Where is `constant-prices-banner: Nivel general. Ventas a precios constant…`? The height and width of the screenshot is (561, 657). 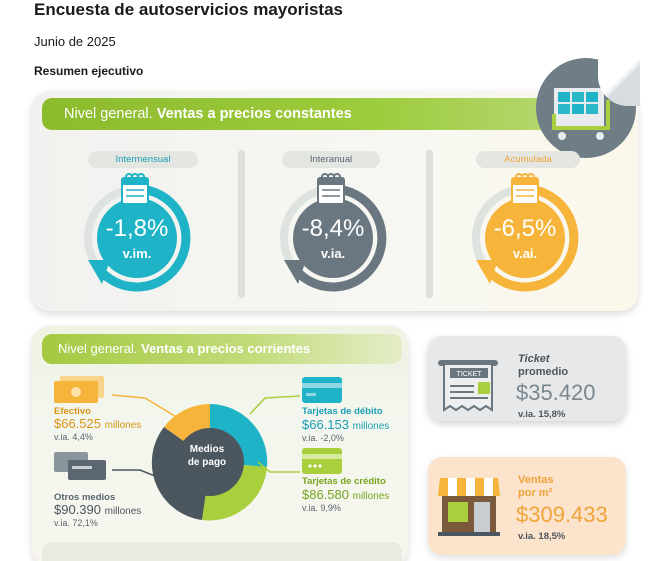 constant-prices-banner: Nivel general. Ventas a precios constant… is located at coordinates (314, 114).